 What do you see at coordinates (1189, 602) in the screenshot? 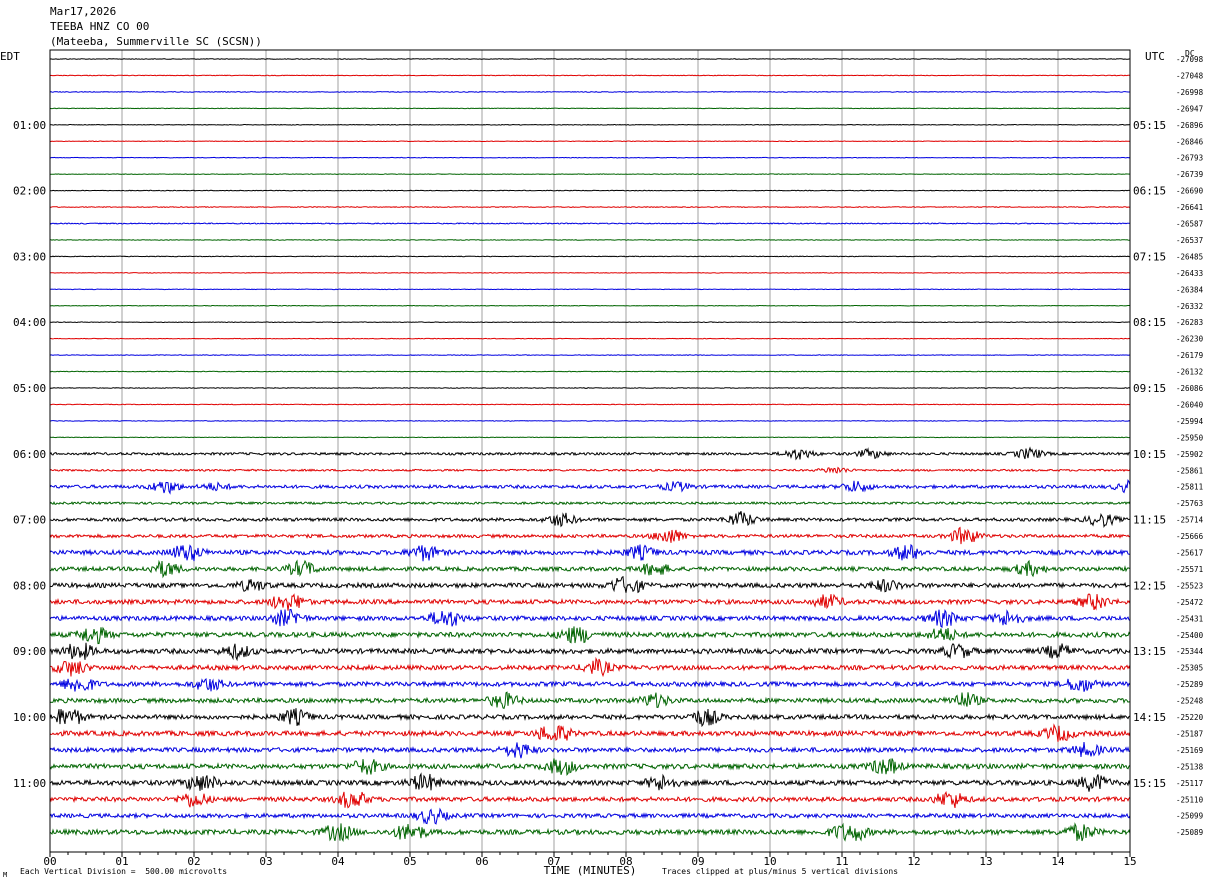
I see `dc-offset-label: -25472` at bounding box center [1189, 602].